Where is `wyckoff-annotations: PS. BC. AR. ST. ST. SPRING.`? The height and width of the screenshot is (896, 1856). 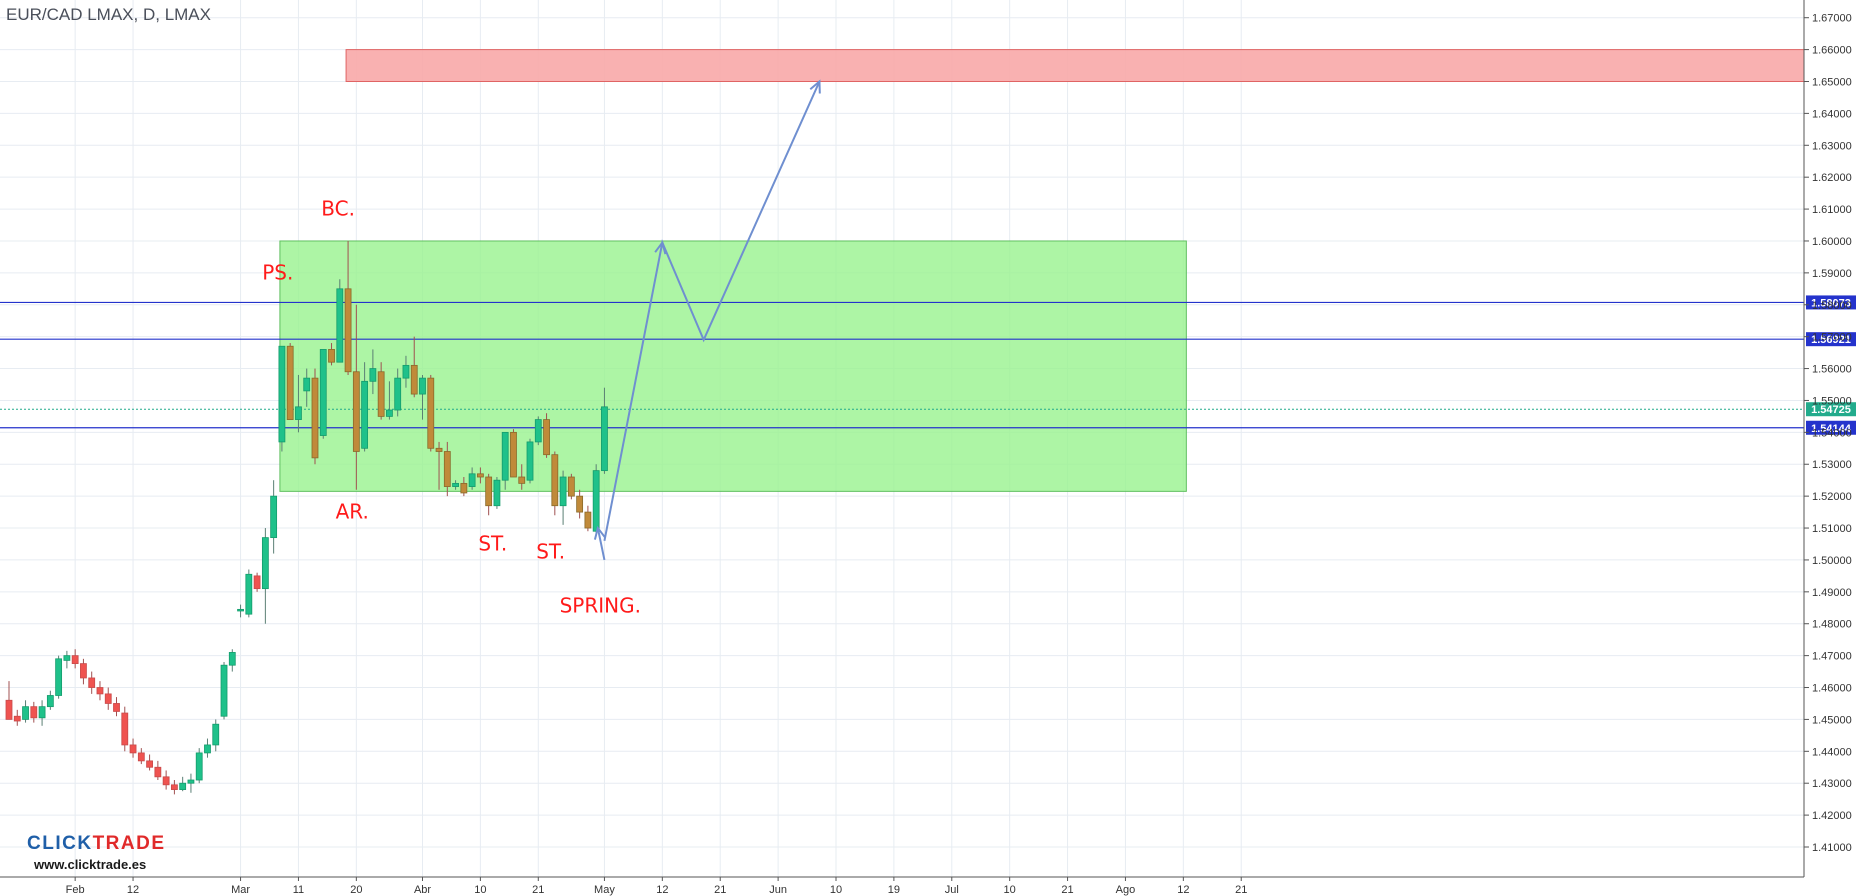
wyckoff-annotations: PS. BC. AR. ST. ST. SPRING. is located at coordinates (451, 406).